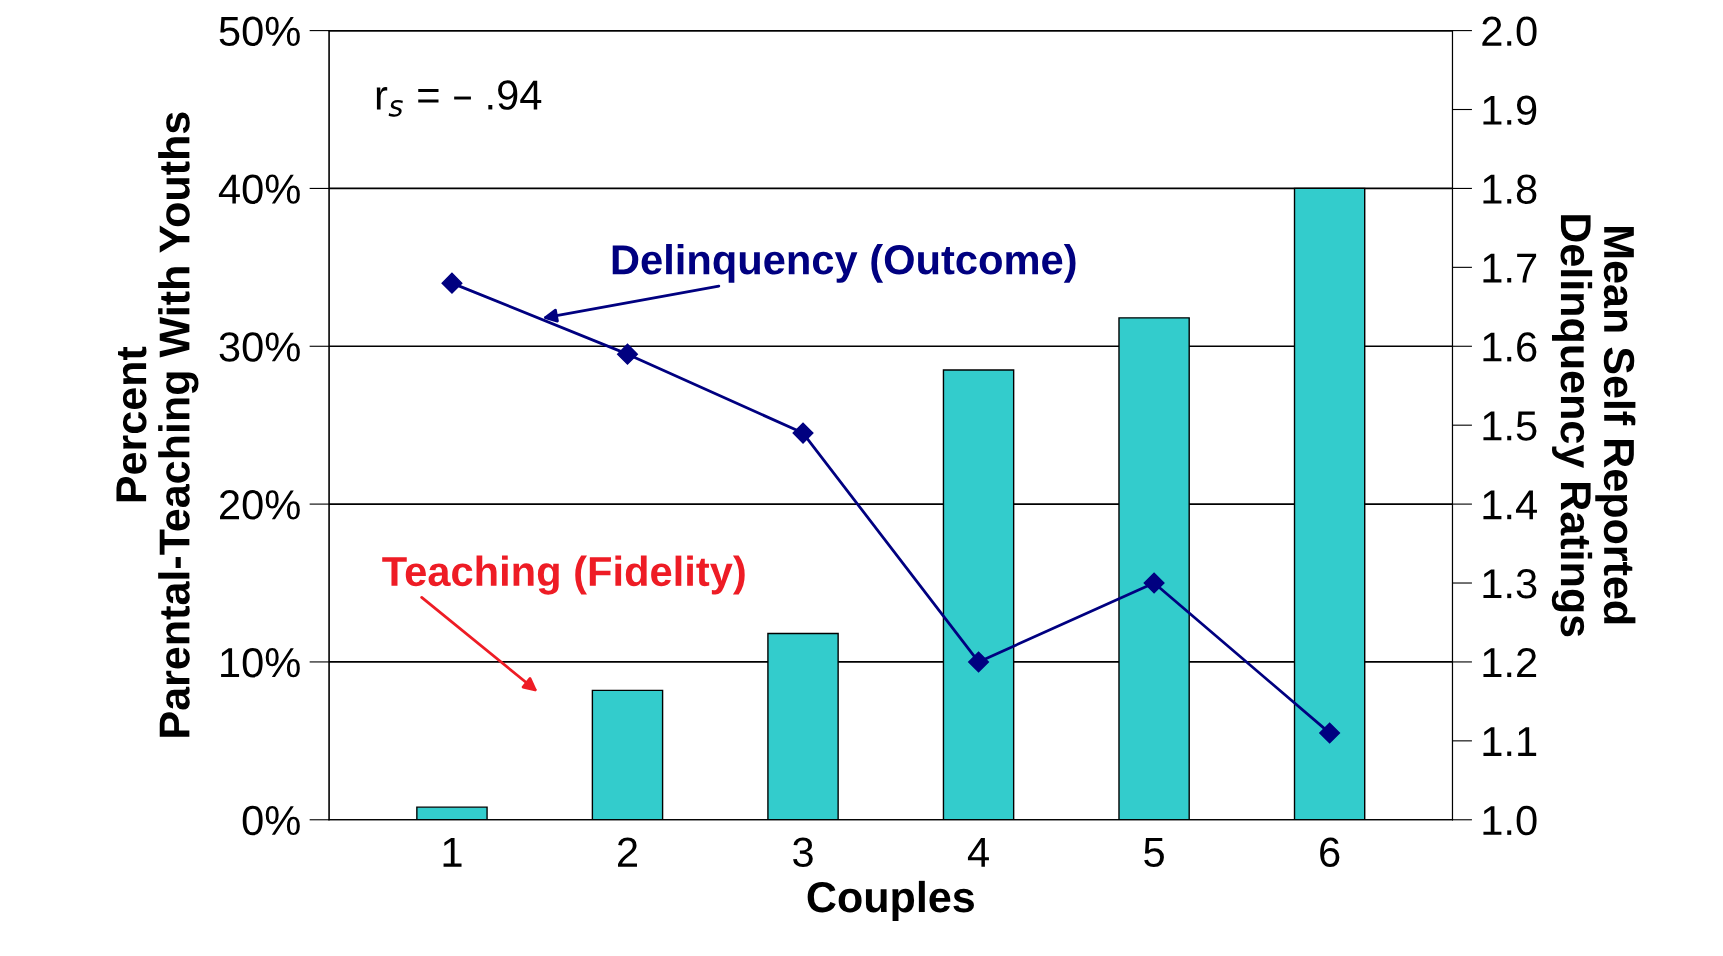 The height and width of the screenshot is (956, 1723). What do you see at coordinates (1510, 505) in the screenshot?
I see `y2-tick-label: 1.4` at bounding box center [1510, 505].